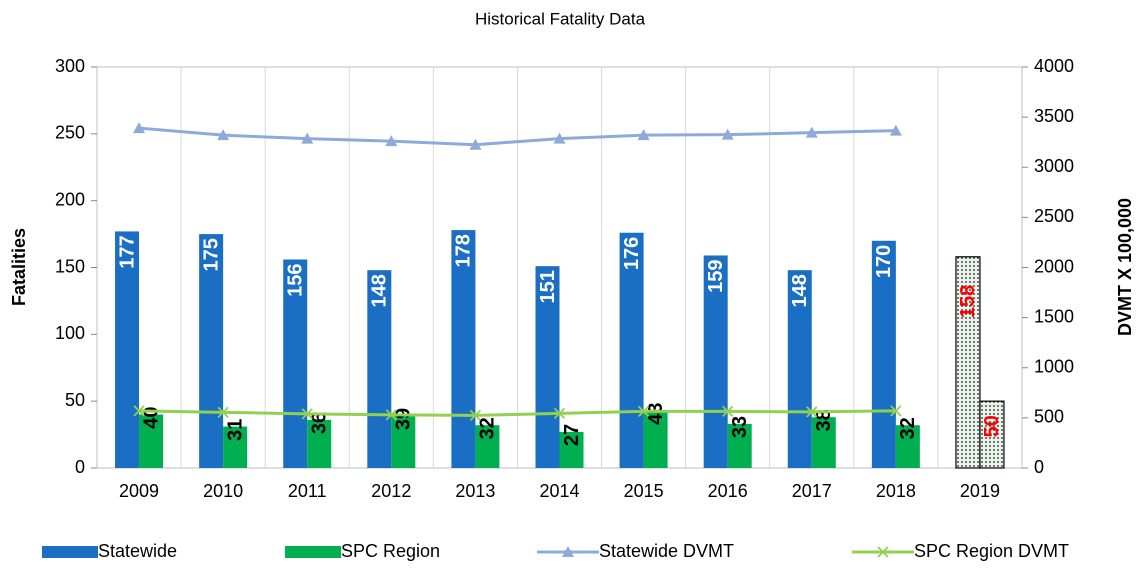 The width and height of the screenshot is (1139, 570). Describe the element at coordinates (390, 551) in the screenshot. I see `legend-label: SPC Region` at that location.